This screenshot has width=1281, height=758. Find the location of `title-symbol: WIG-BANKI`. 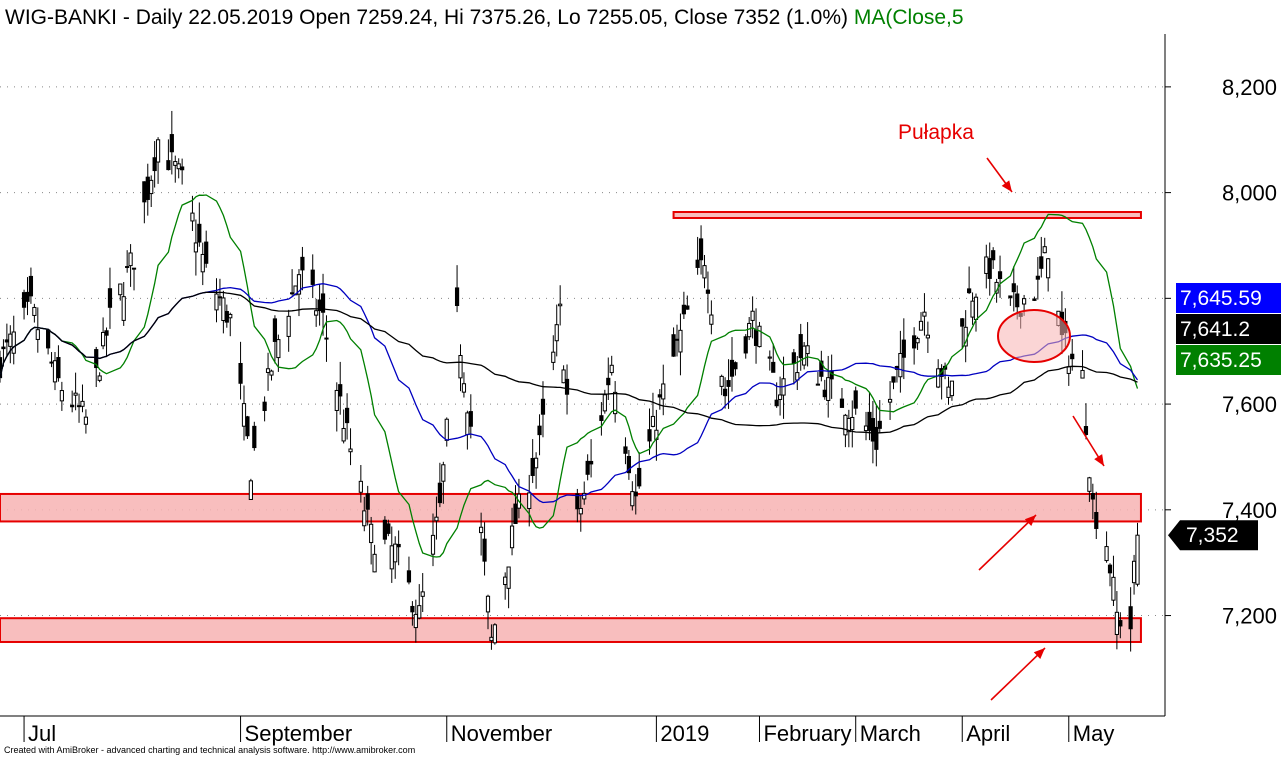

title-symbol: WIG-BANKI is located at coordinates (61, 17).